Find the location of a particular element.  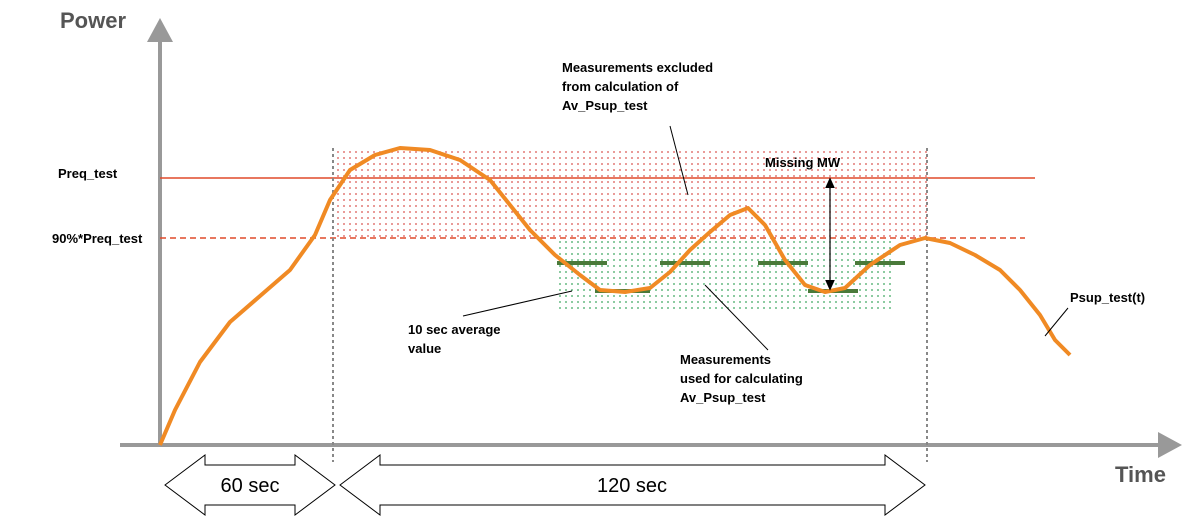

duration-label: 120 sec is located at coordinates (632, 486).